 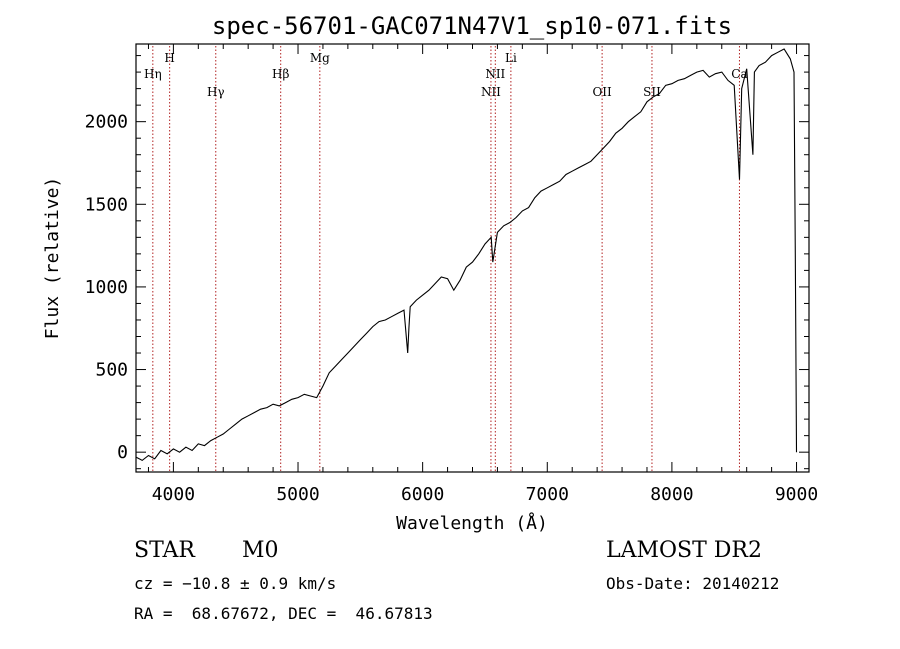 What do you see at coordinates (297, 494) in the screenshot?
I see `x-tick-label: 5000` at bounding box center [297, 494].